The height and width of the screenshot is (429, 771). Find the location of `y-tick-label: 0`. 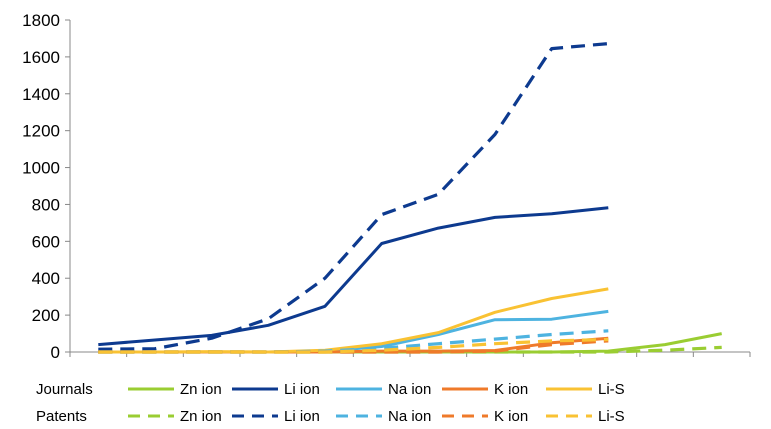

y-tick-label: 0 is located at coordinates (55, 352).